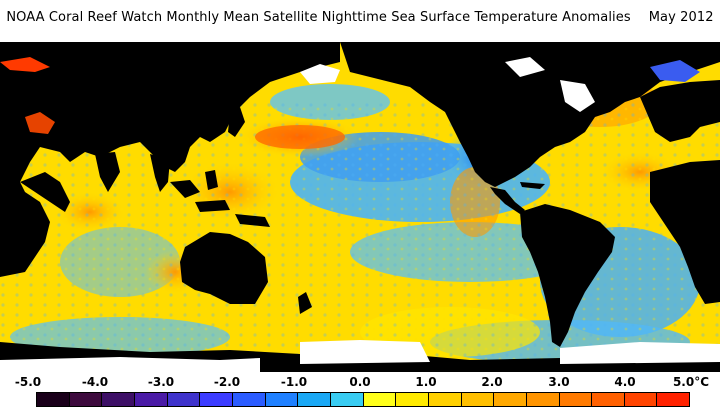 The height and width of the screenshot is (411, 720). I want to click on unit-label: °C, so click(702, 382).